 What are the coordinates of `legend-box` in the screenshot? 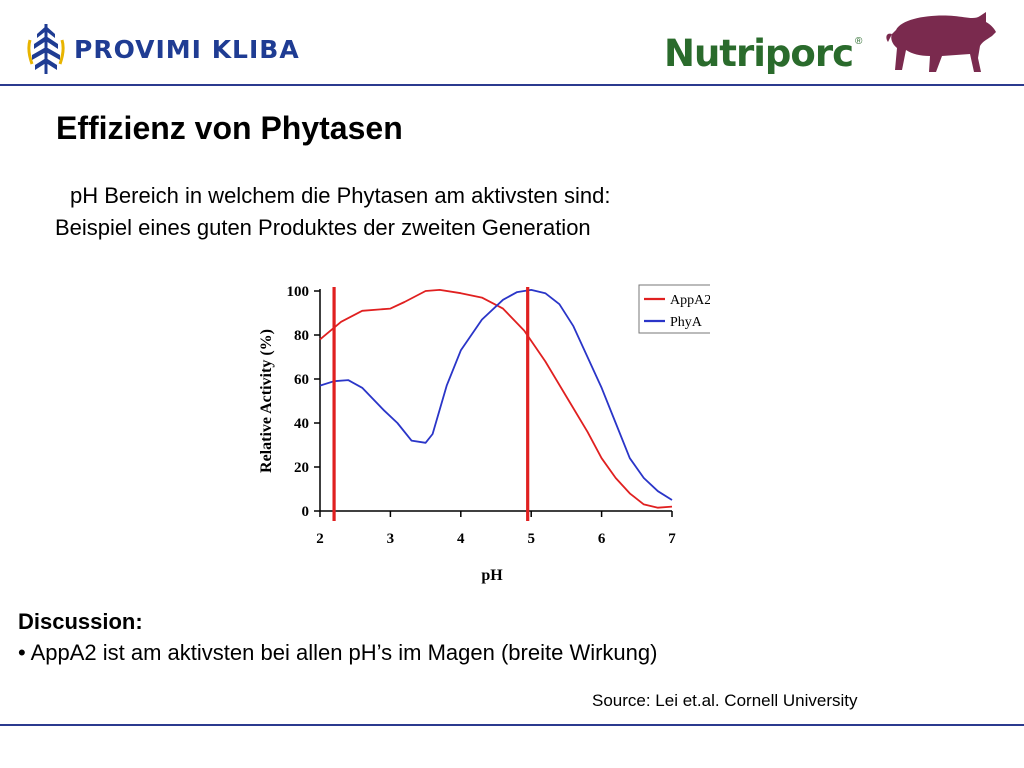 It's located at (674, 309).